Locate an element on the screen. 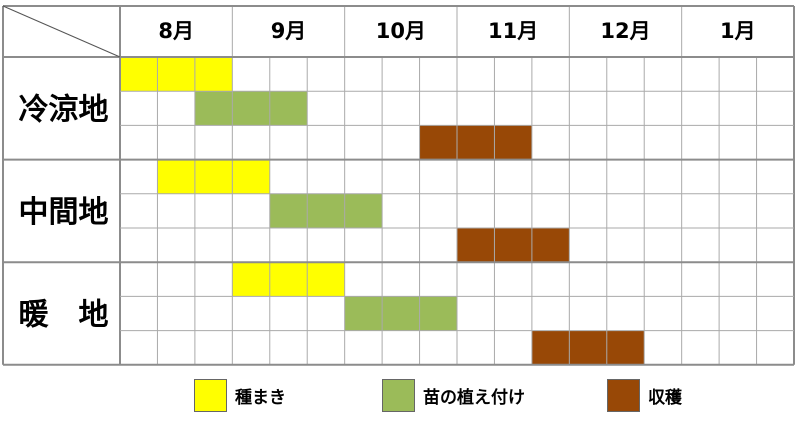 Image resolution: width=800 pixels, height=429 pixels. legend-item-planting: 苗の植え付け is located at coordinates (453, 395).